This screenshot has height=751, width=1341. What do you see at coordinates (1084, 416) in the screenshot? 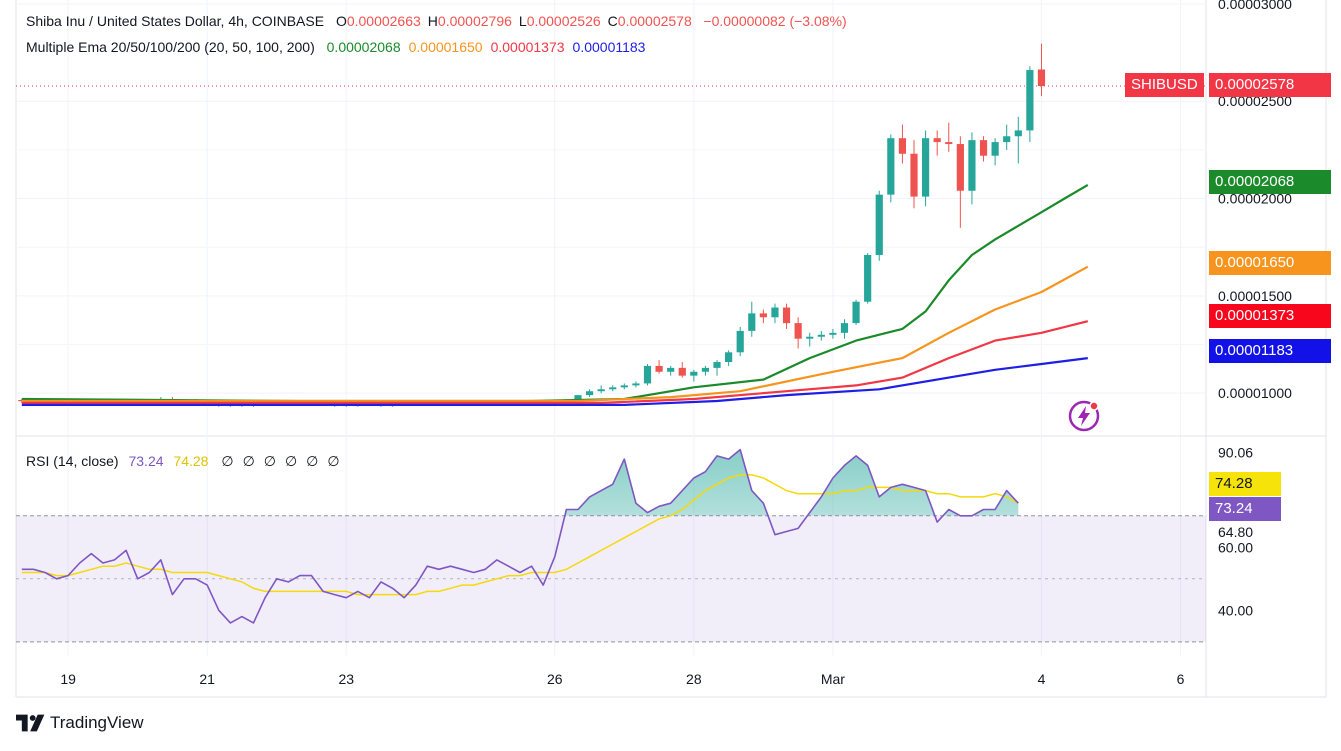
I see `lightning-badge-icon` at bounding box center [1084, 416].